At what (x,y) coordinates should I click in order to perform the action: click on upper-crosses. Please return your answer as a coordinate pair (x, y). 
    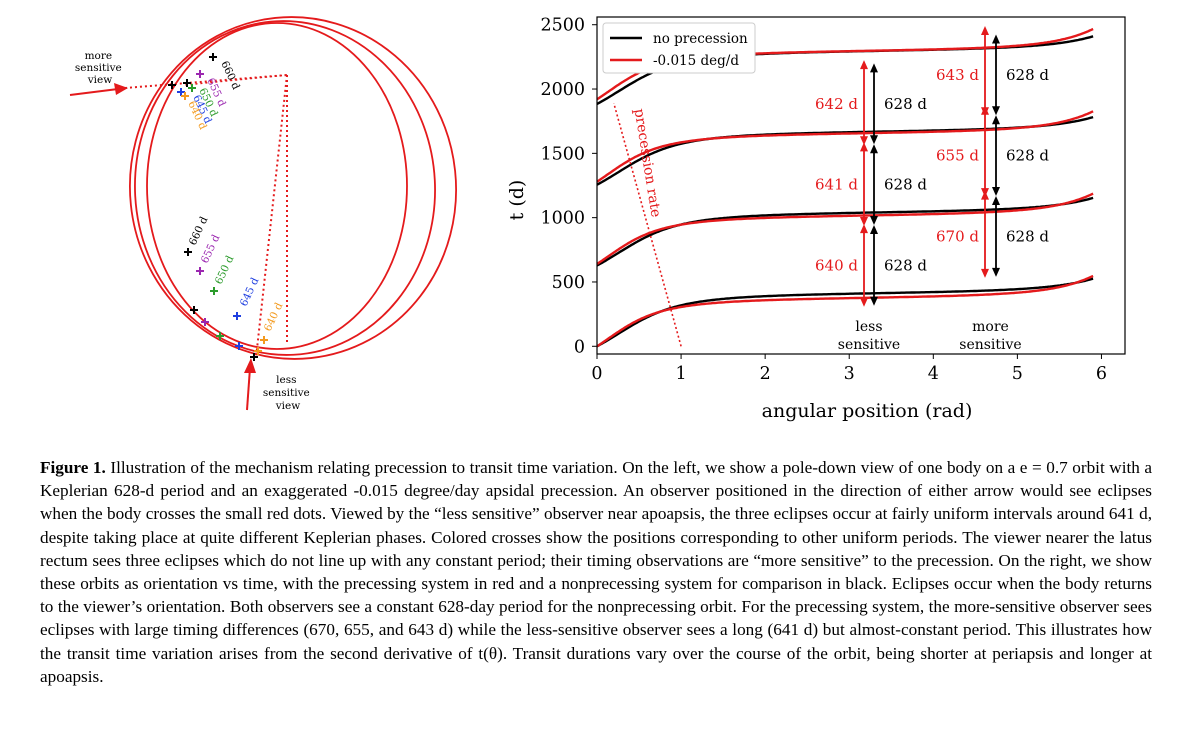
    Looking at the image, I should click on (192, 76).